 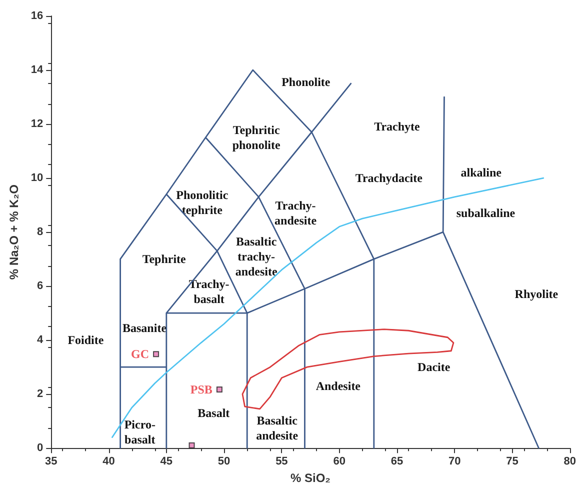 I want to click on annotation: subalkaline, so click(x=486, y=213).